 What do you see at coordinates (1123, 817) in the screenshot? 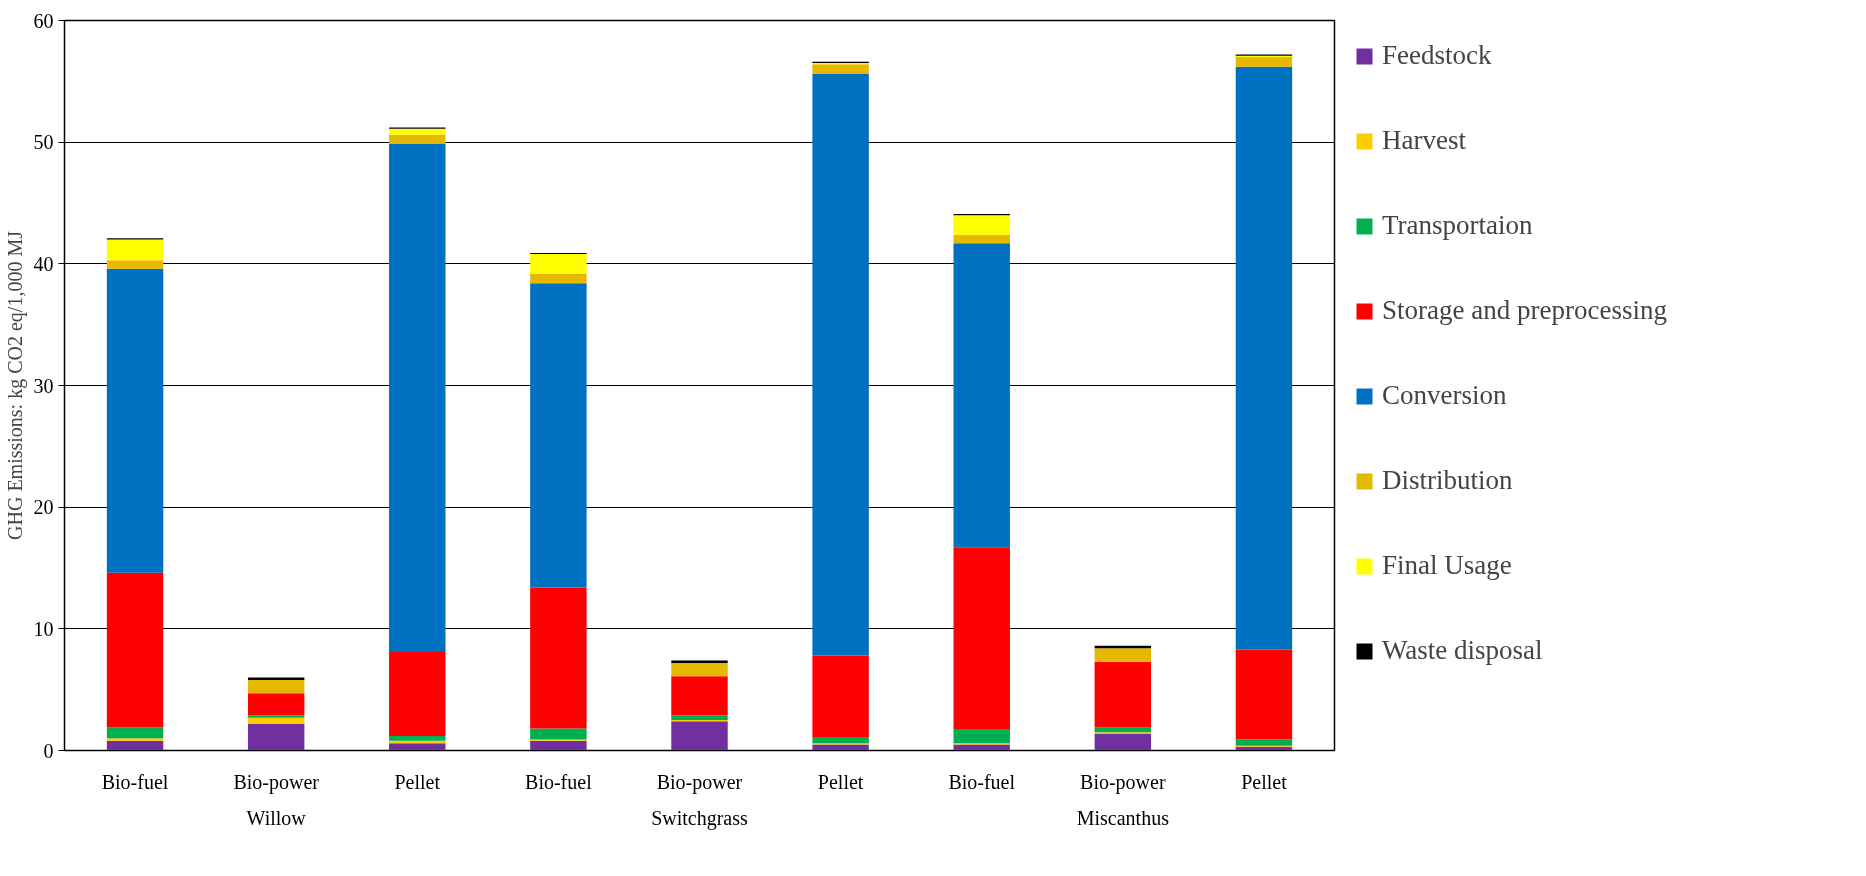
I see `text: Miscanthus` at bounding box center [1123, 817].